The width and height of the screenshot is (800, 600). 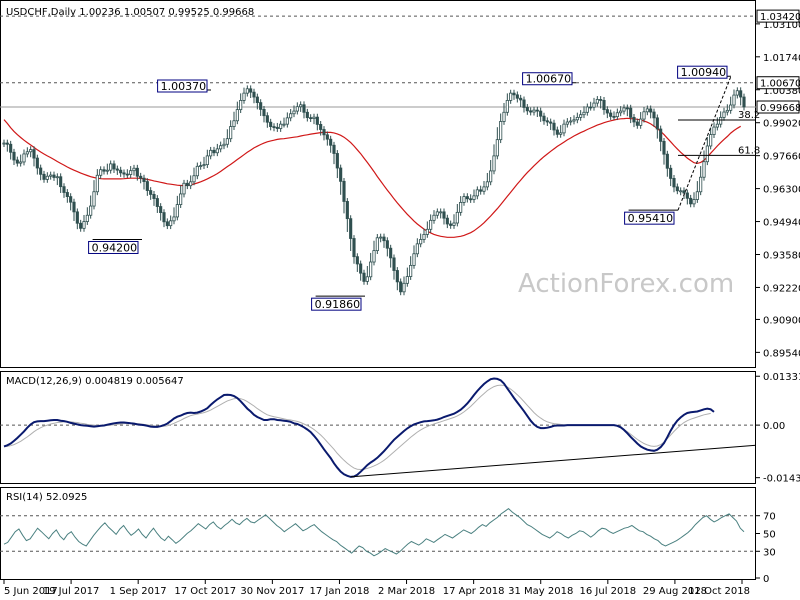 What do you see at coordinates (138, 591) in the screenshot?
I see `x-tick-label: 1 Sep 2017` at bounding box center [138, 591].